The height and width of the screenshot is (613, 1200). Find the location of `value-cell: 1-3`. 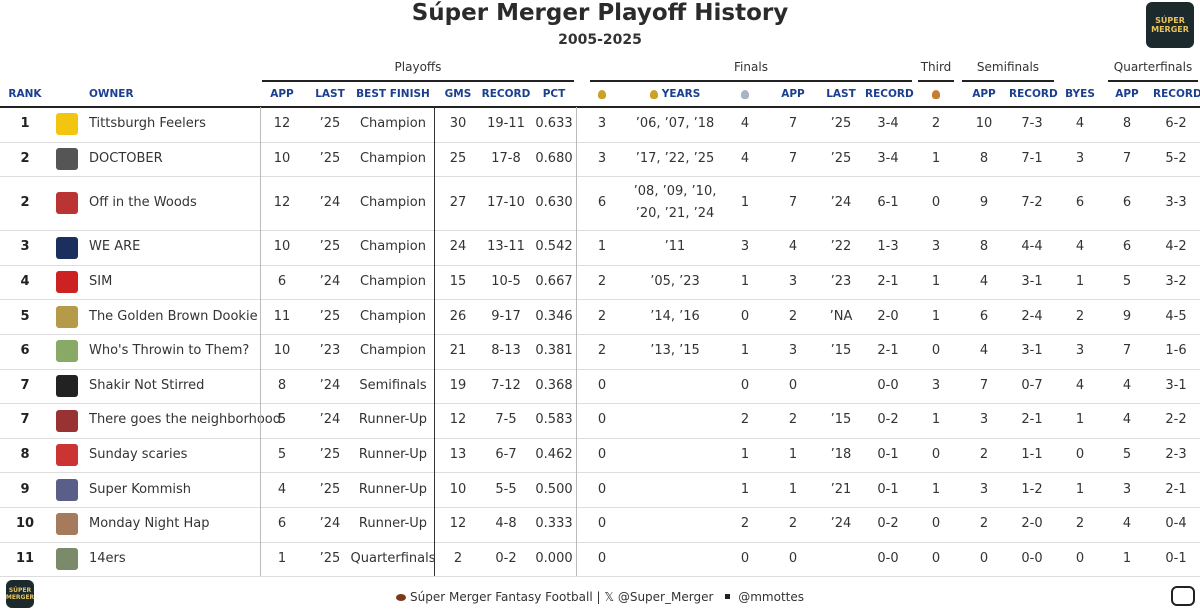

value-cell: 1-3 is located at coordinates (888, 247).